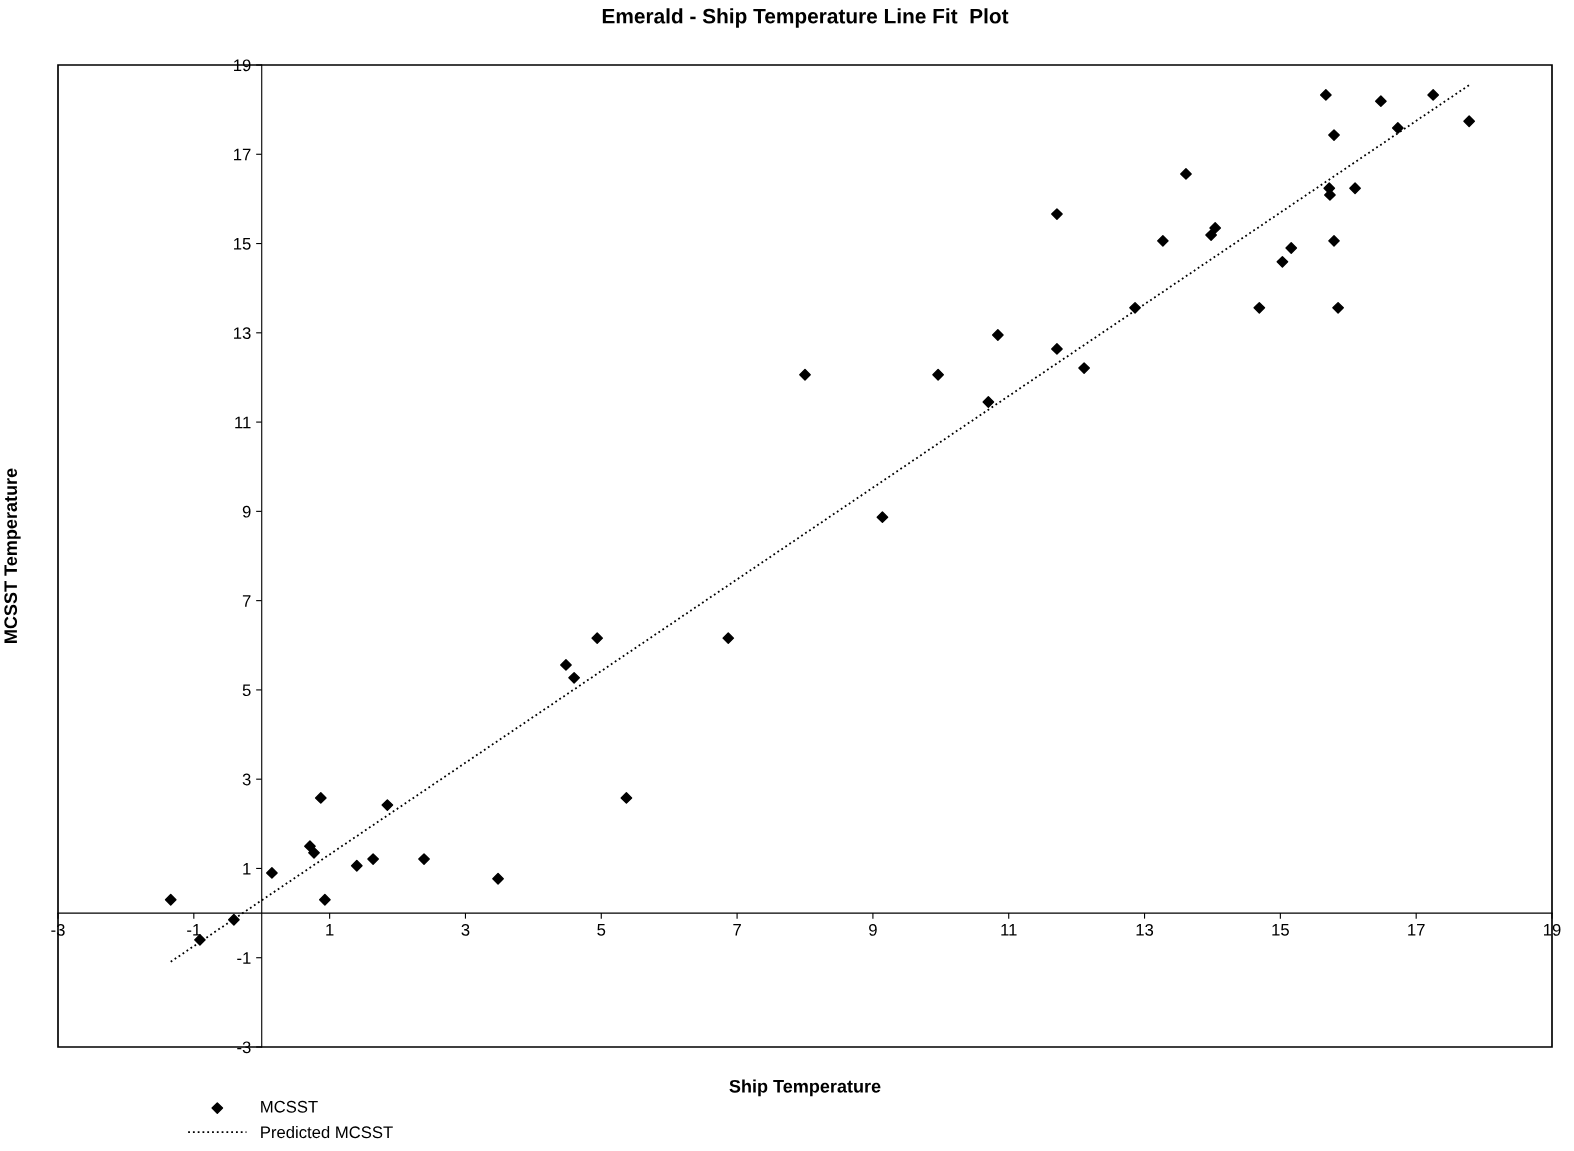 The height and width of the screenshot is (1151, 1574). What do you see at coordinates (737, 930) in the screenshot?
I see `x-tick-label: 7` at bounding box center [737, 930].